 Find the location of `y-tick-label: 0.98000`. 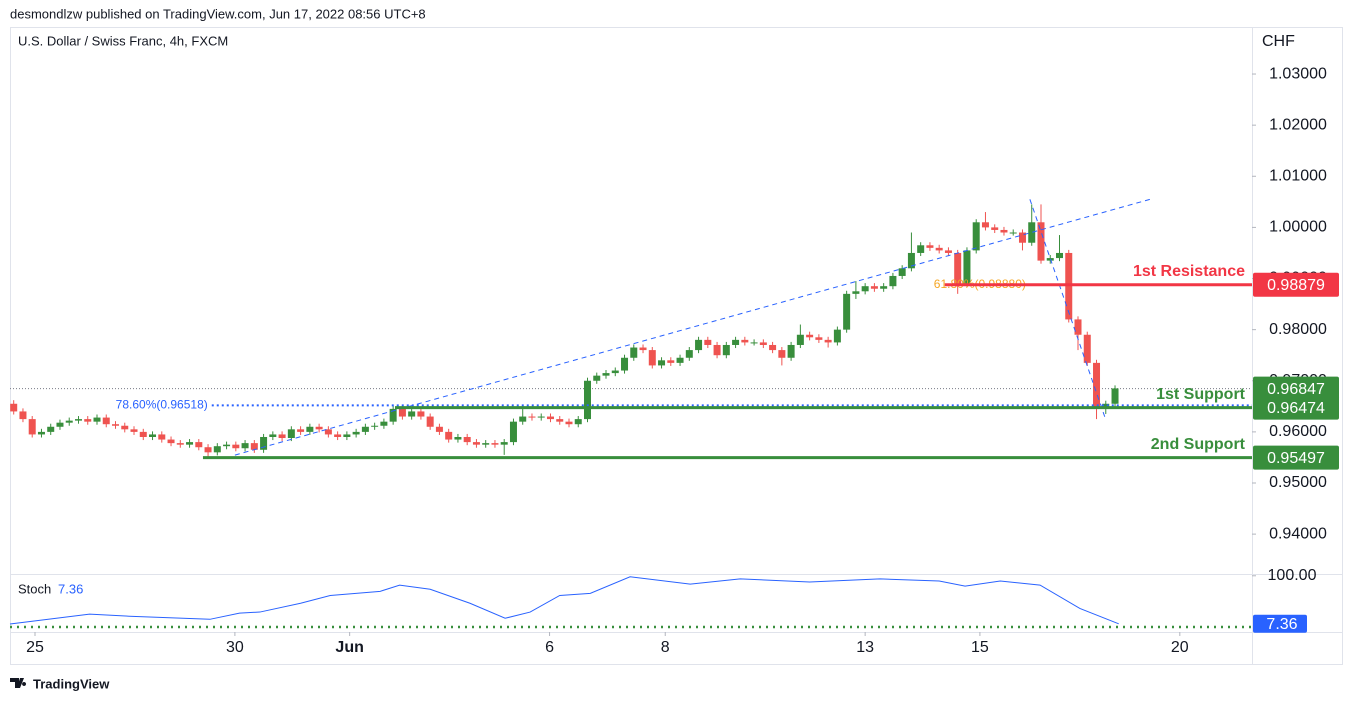

y-tick-label: 0.98000 is located at coordinates (1298, 329).